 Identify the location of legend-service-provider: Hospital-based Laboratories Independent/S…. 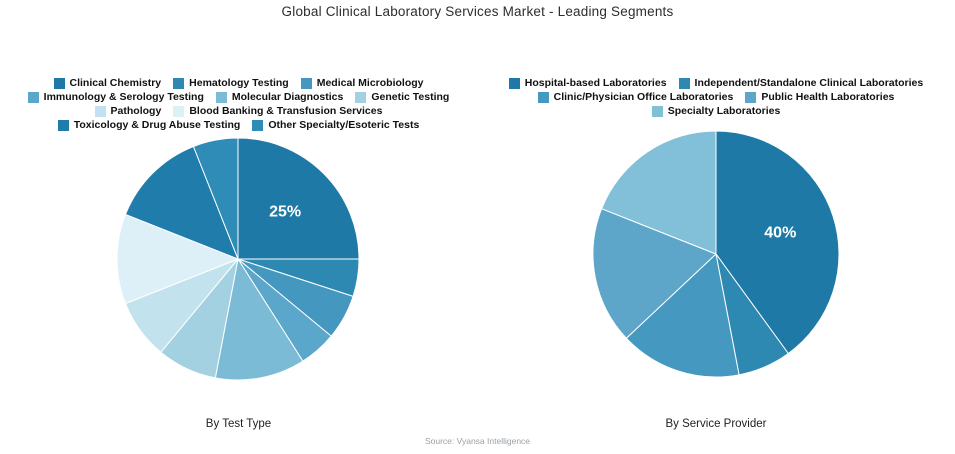
(716, 97).